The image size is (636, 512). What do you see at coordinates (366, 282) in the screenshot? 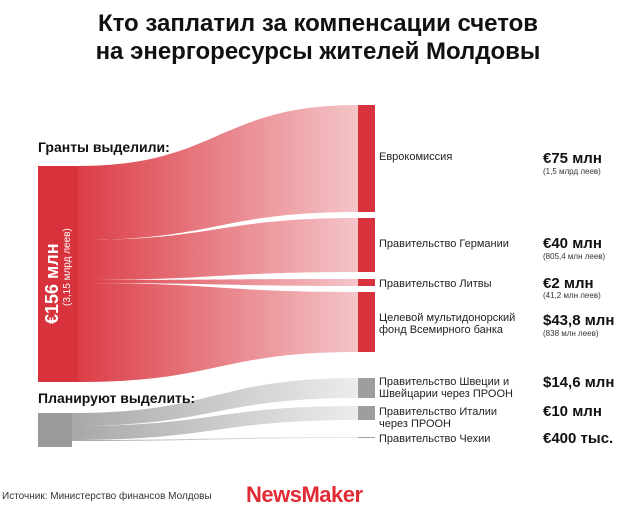
I see `node-lithuania` at bounding box center [366, 282].